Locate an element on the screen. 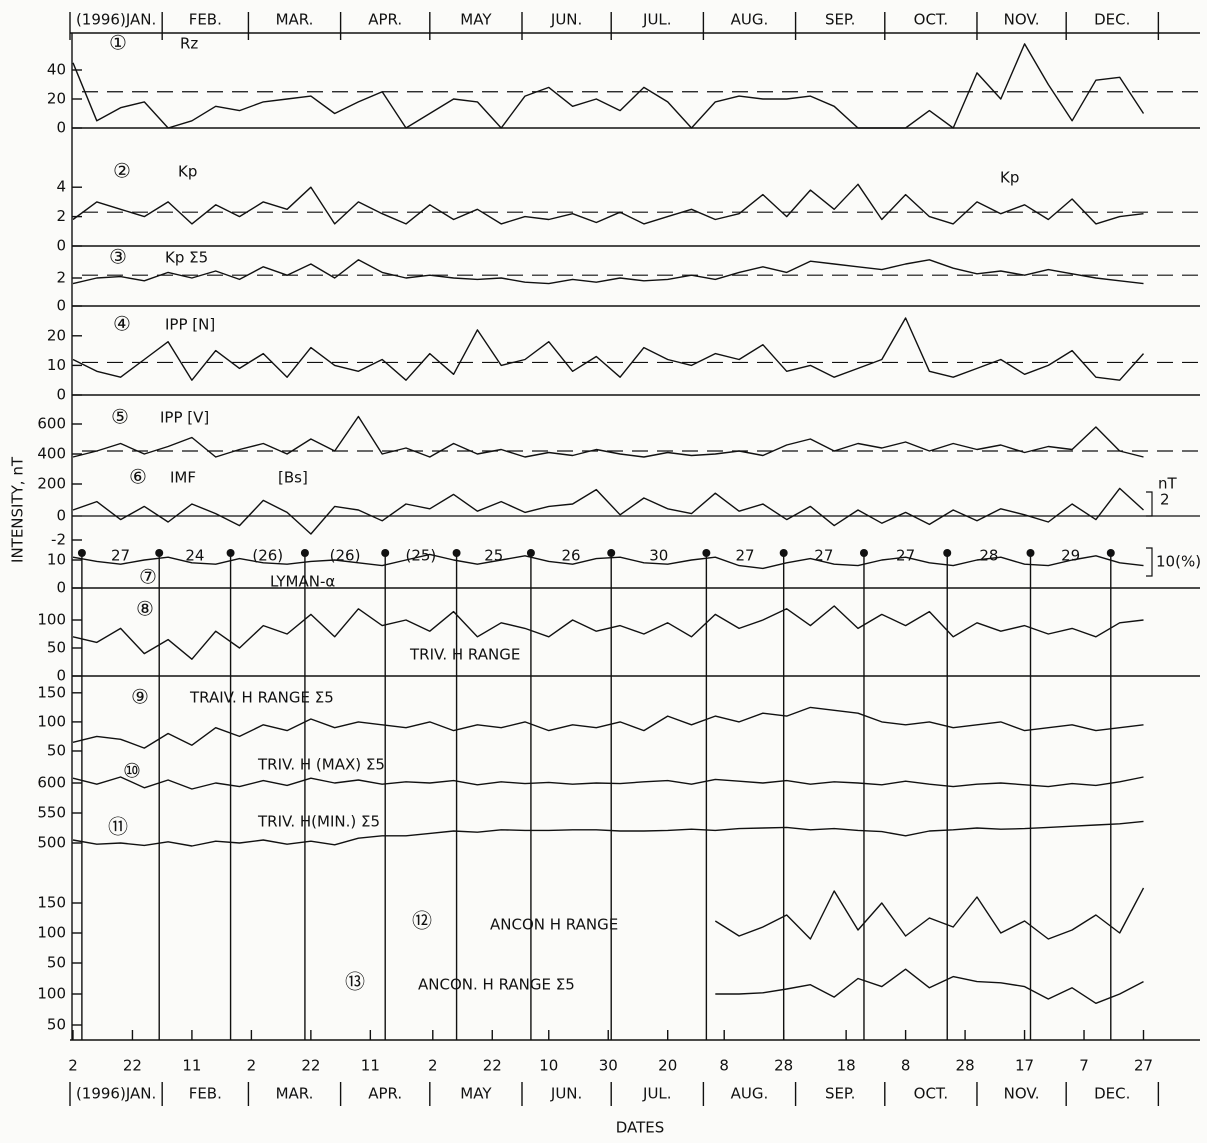  y-tick-label: 2 is located at coordinates (61, 216).